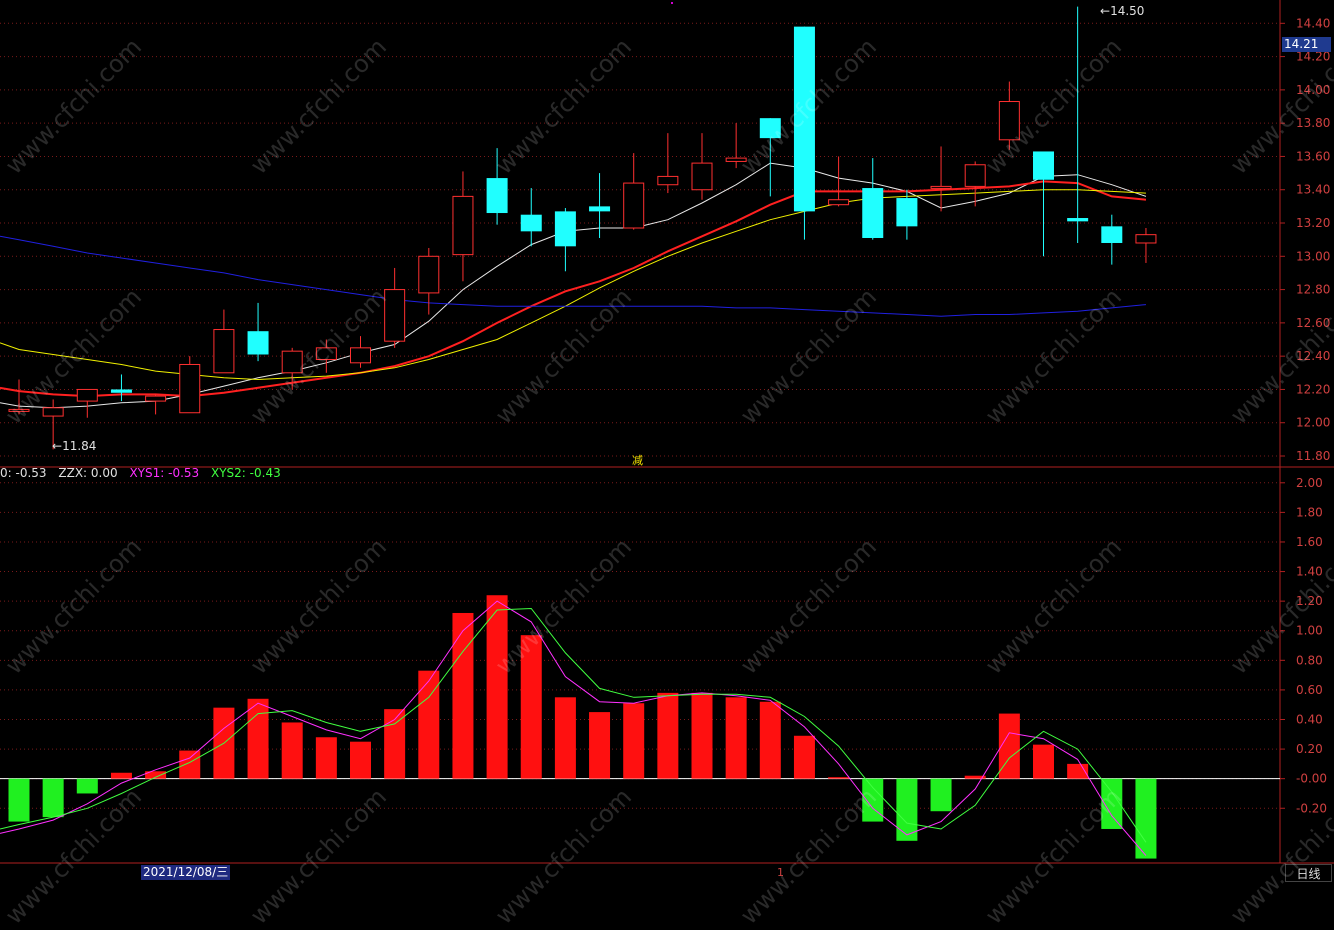 The image size is (1334, 930). What do you see at coordinates (1309, 512) in the screenshot?
I see `indicator-tick-label: 1.80` at bounding box center [1309, 512].